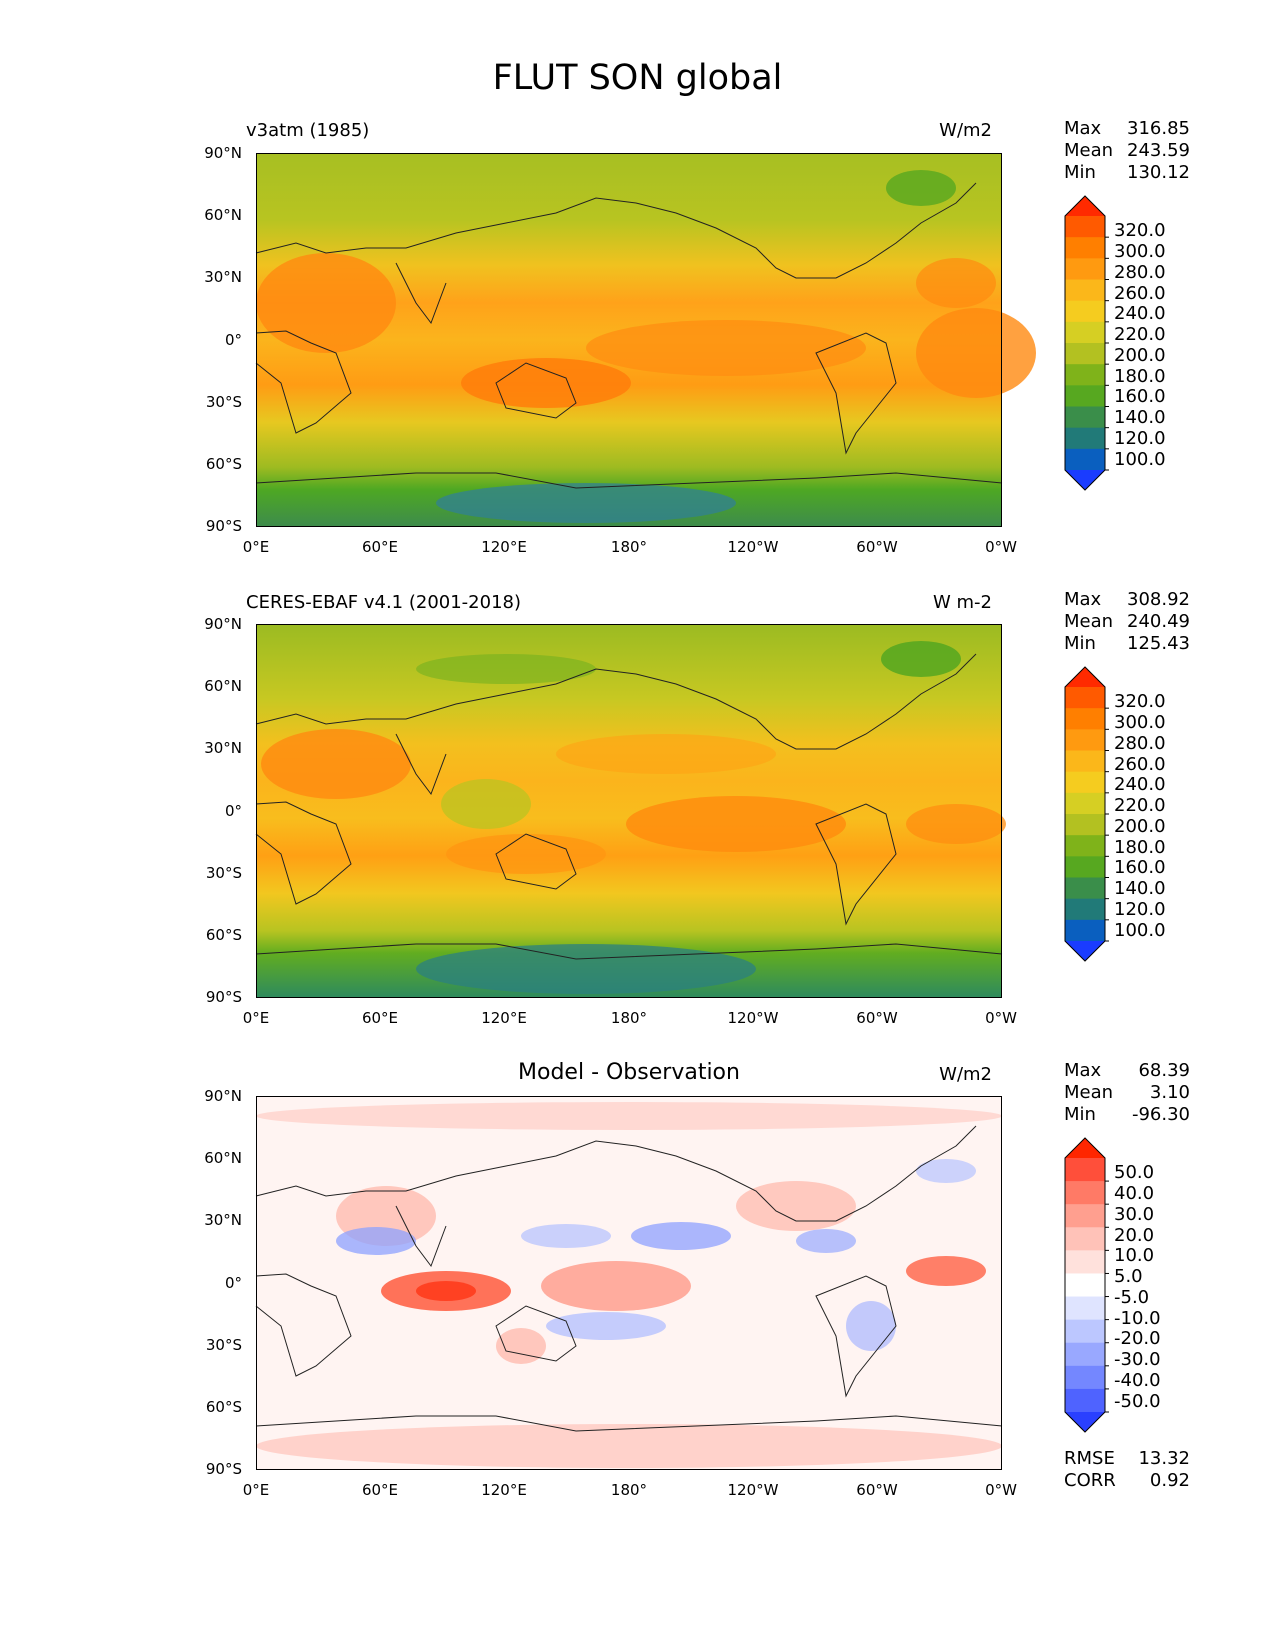 Image resolution: width=1275 pixels, height=1650 pixels. Describe the element at coordinates (1134, 1214) in the screenshot. I see `colorbar-label: 30.0` at that location.